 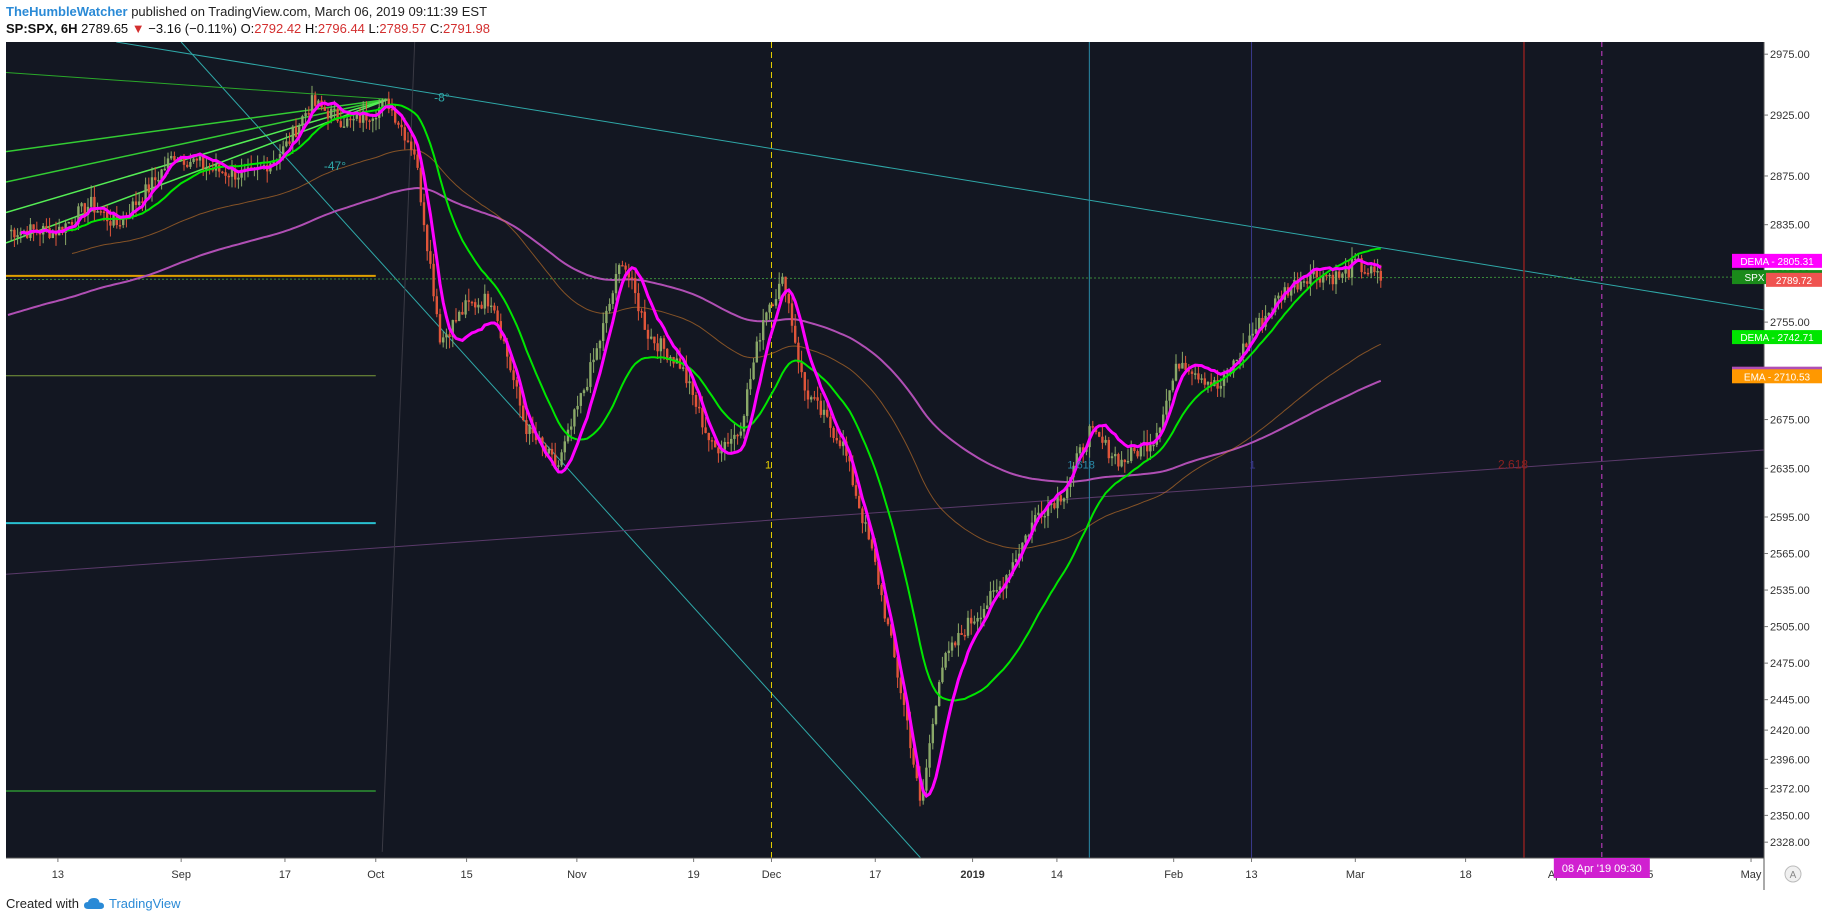 What do you see at coordinates (1793, 450) in the screenshot?
I see `price-axis` at bounding box center [1793, 450].